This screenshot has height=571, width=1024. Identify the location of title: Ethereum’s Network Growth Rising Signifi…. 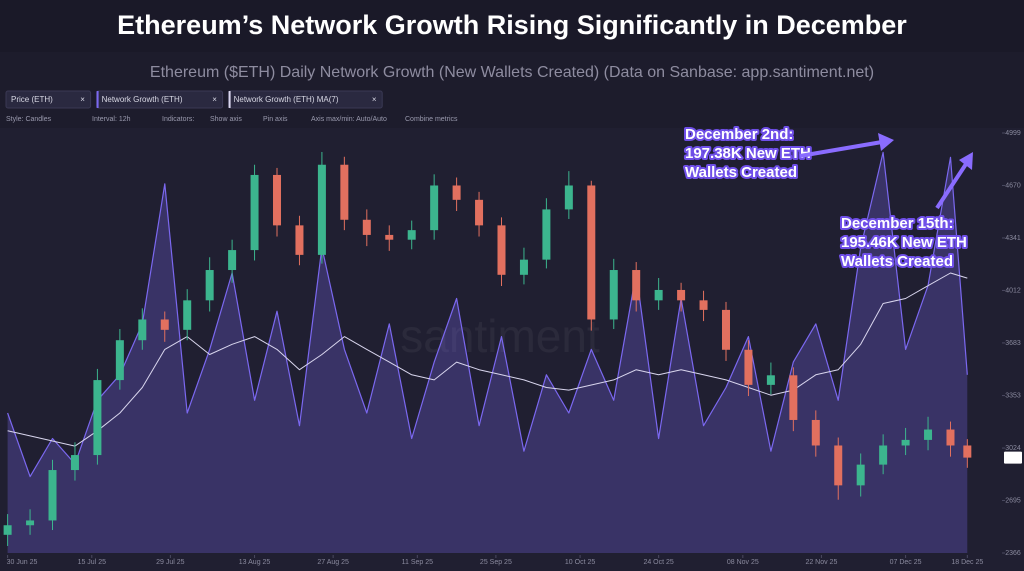
(512, 25).